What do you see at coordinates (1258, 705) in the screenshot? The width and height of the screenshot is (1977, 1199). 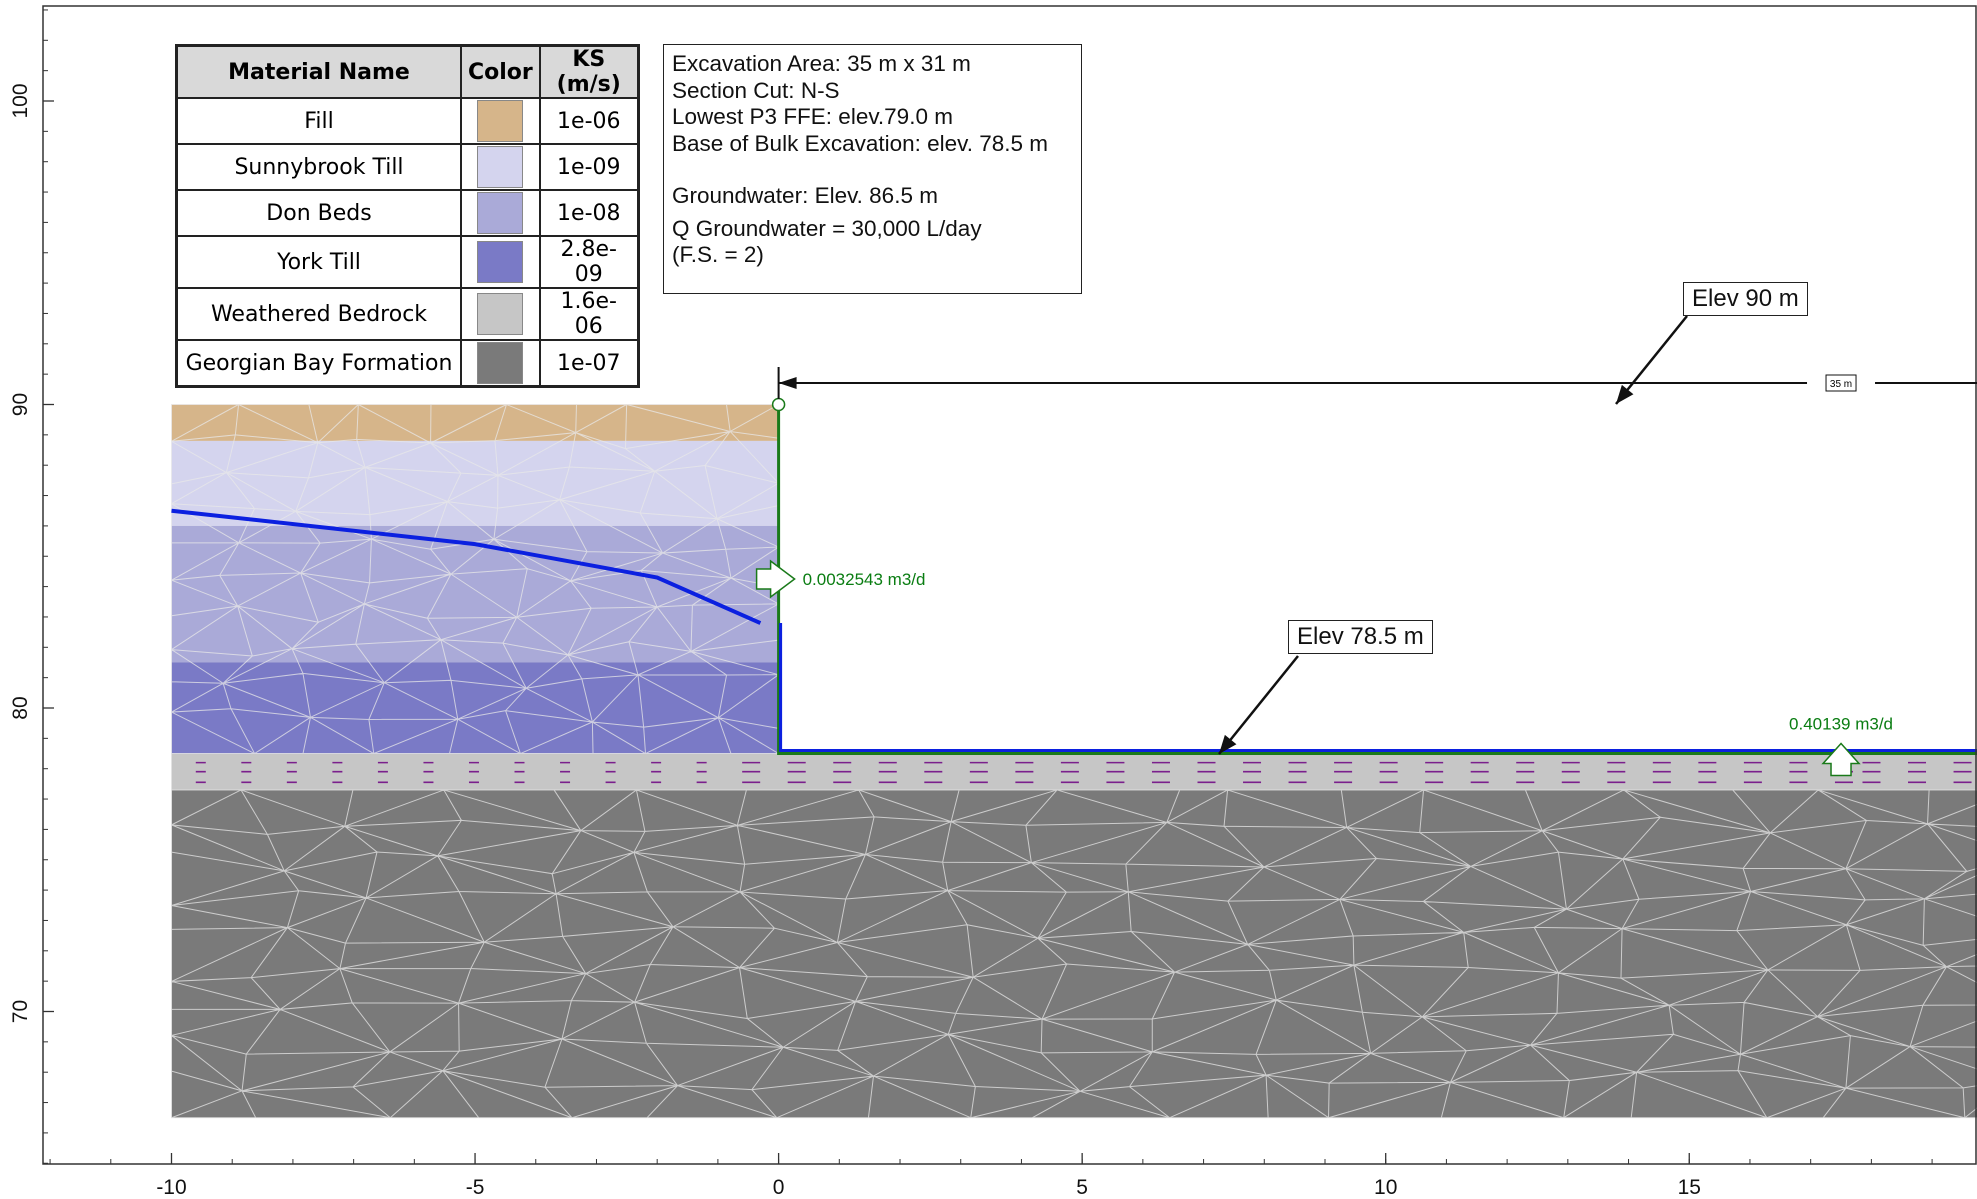 I see `elev-78-5-arrow` at bounding box center [1258, 705].